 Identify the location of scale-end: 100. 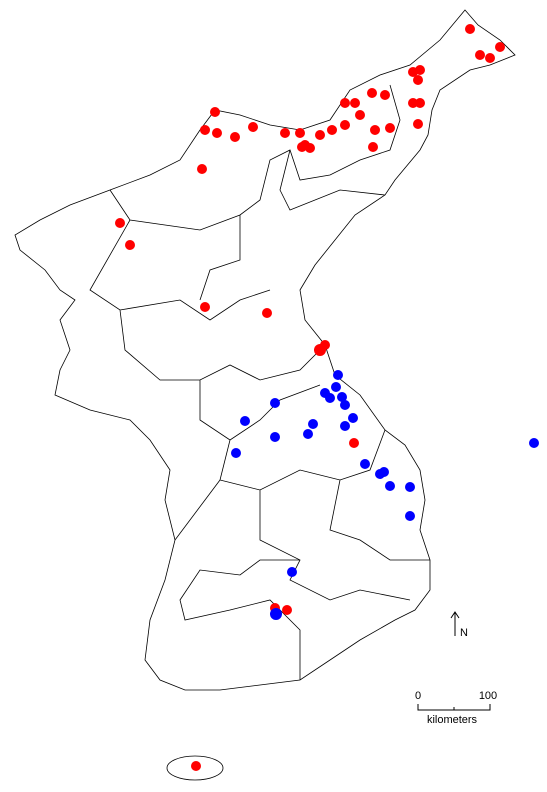
(488, 696).